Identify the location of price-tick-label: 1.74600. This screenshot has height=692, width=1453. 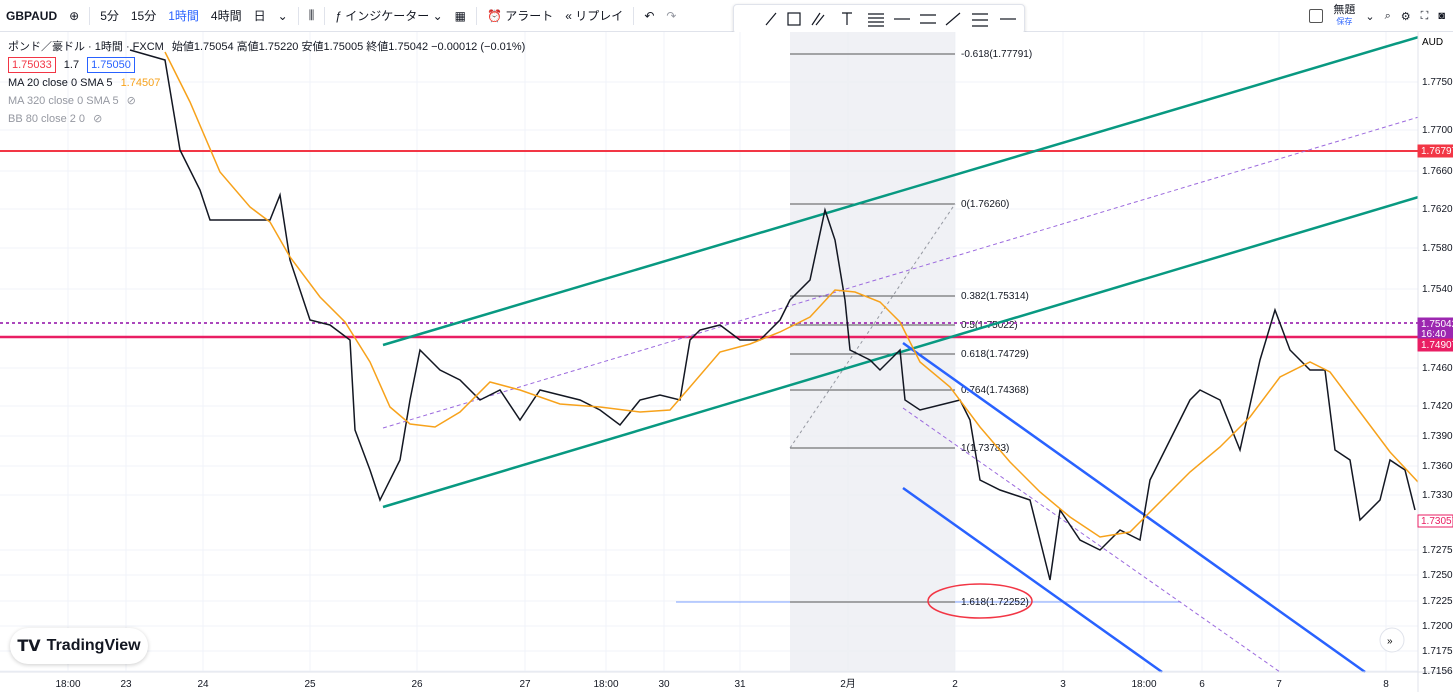
(1437, 368).